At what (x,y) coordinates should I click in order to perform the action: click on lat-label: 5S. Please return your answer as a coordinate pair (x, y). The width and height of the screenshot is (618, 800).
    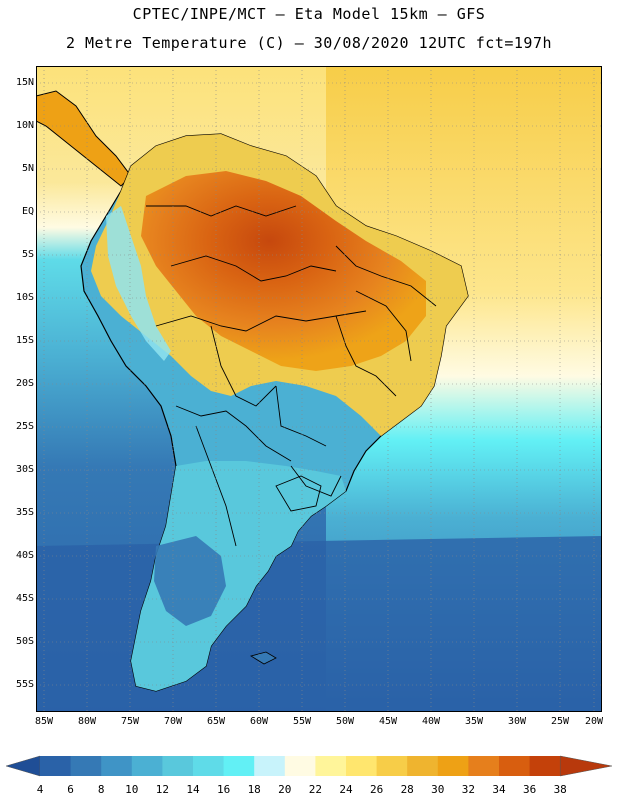
    Looking at the image, I should click on (27, 254).